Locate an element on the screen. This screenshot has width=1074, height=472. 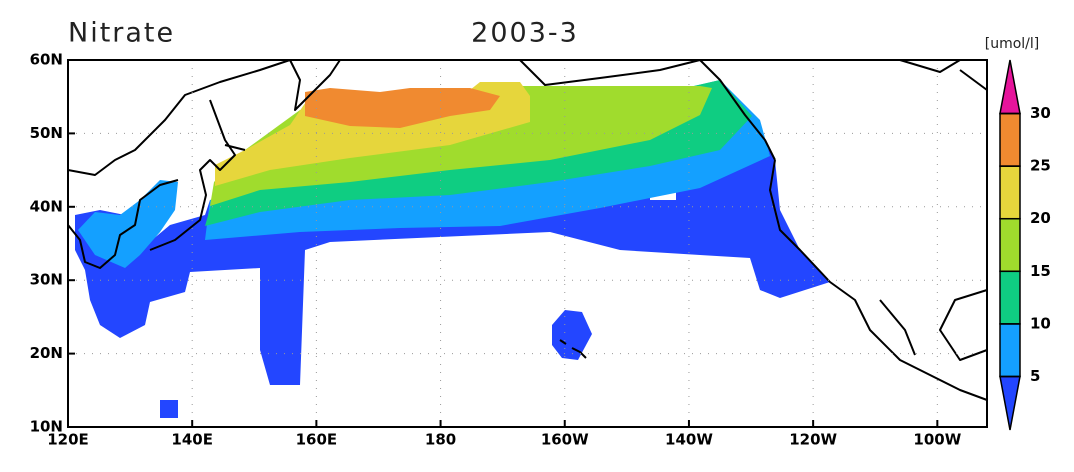
x-tick-label: 120E is located at coordinates (68, 440).